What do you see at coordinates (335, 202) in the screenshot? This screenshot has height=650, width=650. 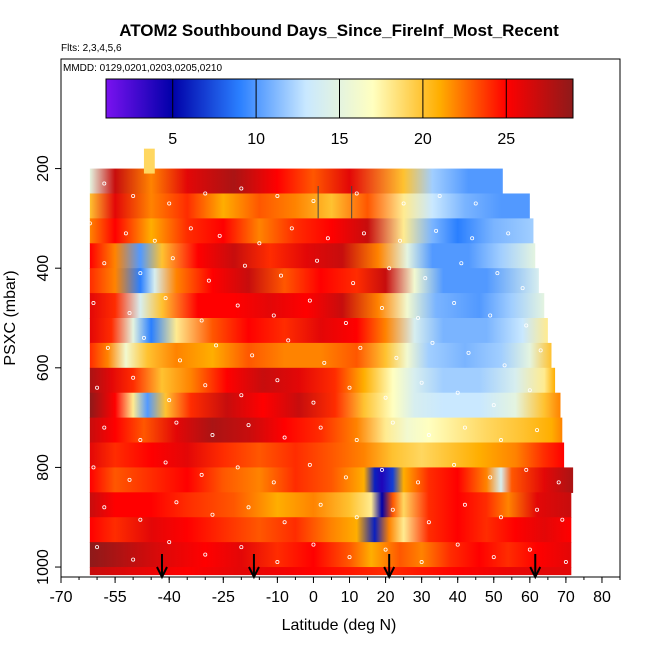 I see `profile-lines` at bounding box center [335, 202].